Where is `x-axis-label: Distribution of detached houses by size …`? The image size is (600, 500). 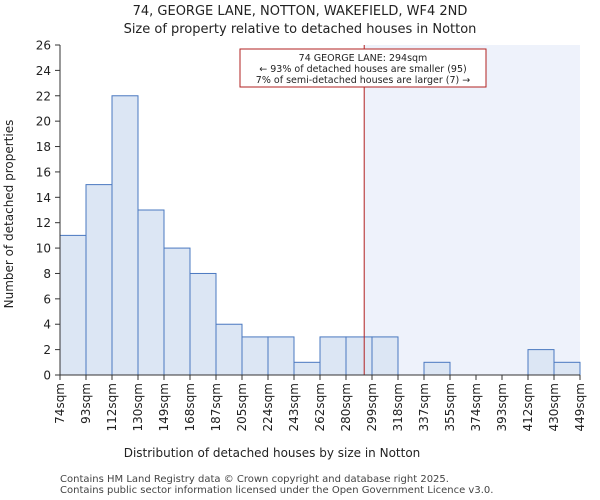
x-axis-label: Distribution of detached houses by size … is located at coordinates (272, 453).